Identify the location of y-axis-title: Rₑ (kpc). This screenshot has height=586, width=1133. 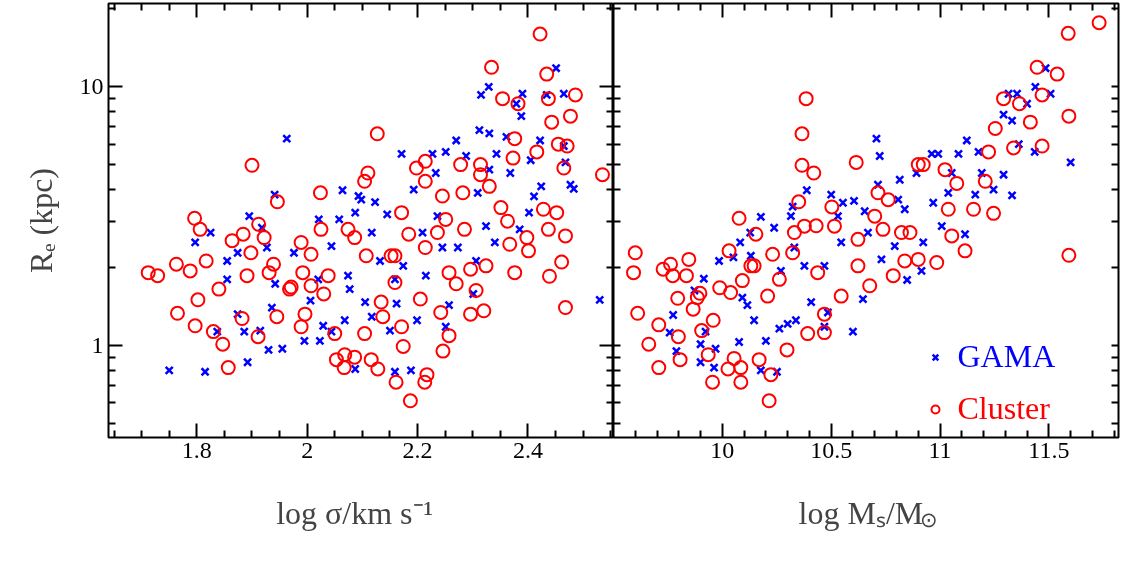
(40, 220).